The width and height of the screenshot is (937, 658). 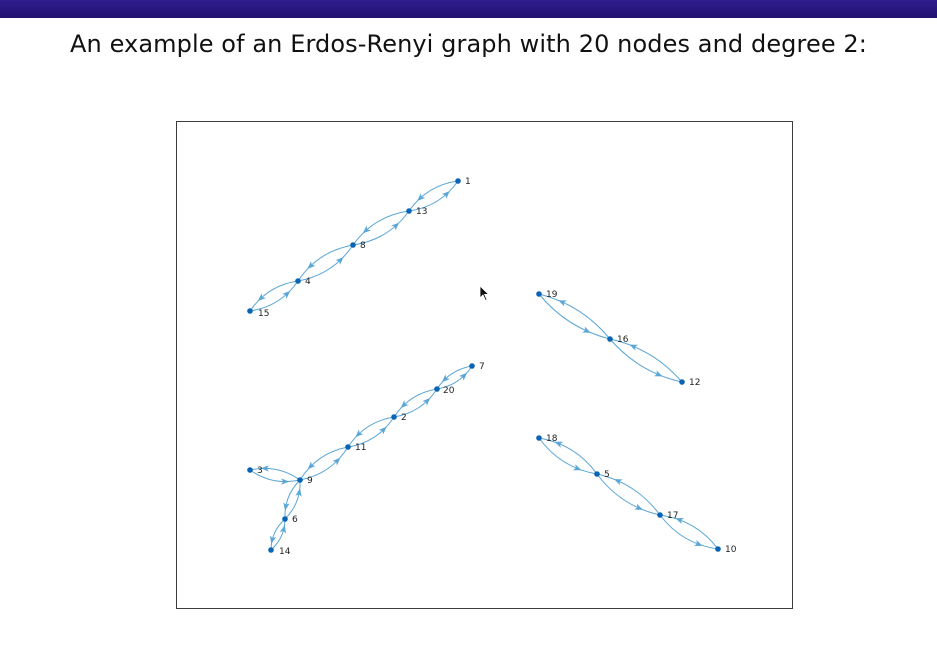 I want to click on node-label-5: 5, so click(x=607, y=475).